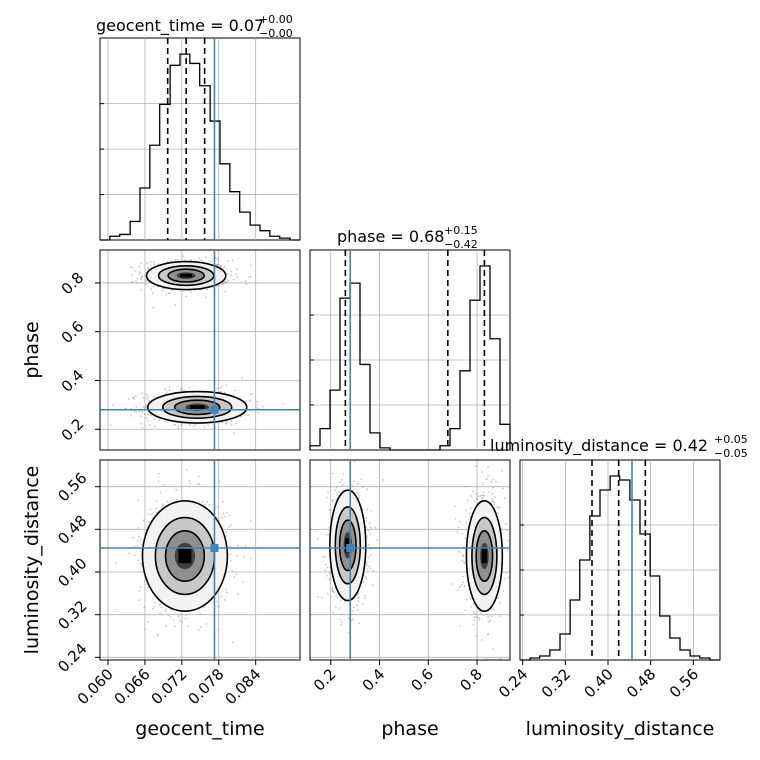 The width and height of the screenshot is (760, 760). Describe the element at coordinates (72, 615) in the screenshot. I see `y-tick-label: 0.32` at that location.